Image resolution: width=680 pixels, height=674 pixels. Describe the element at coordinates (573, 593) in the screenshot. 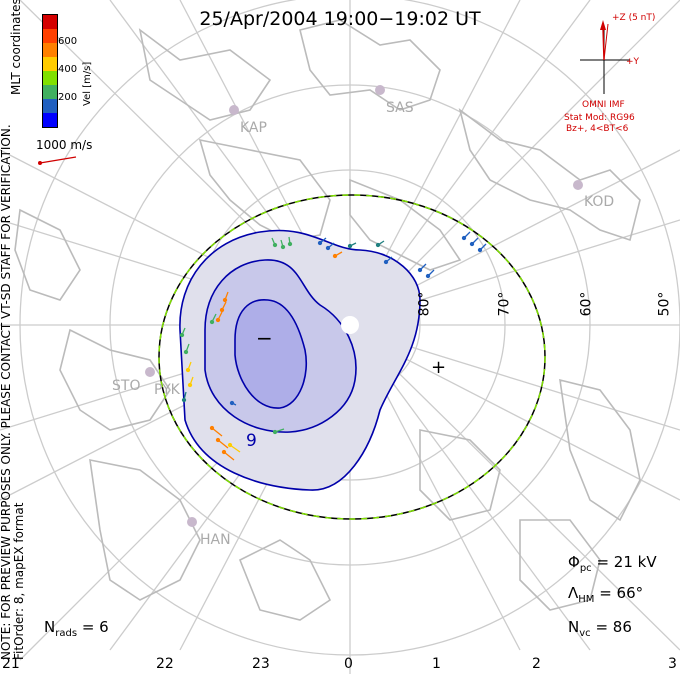

I see `stat-lambda-symbol: Λ` at that location.